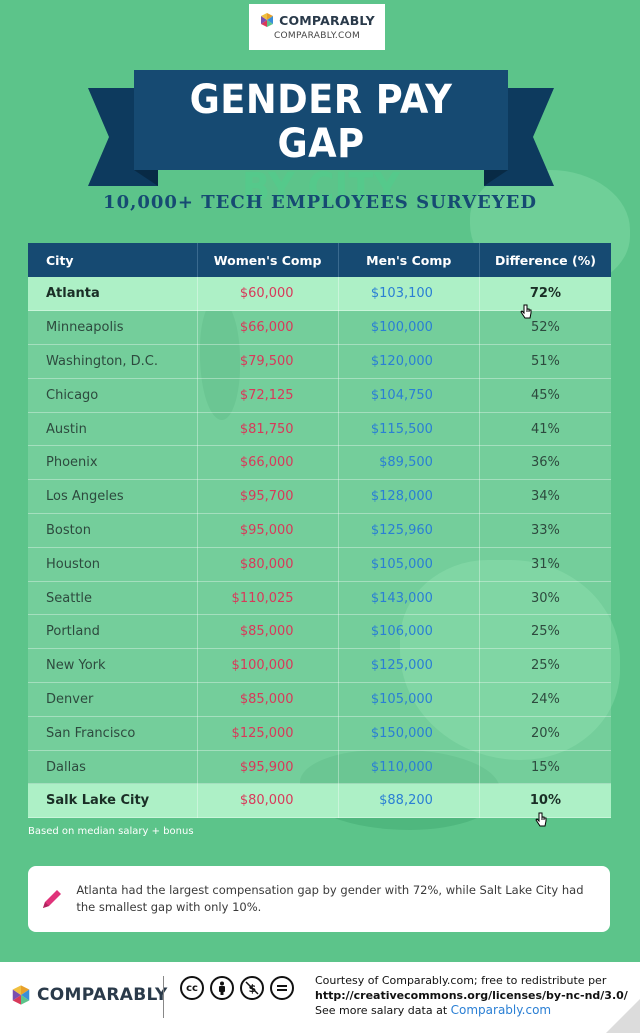 The image size is (640, 1033). I want to click on cell-diff: 30%, so click(545, 598).